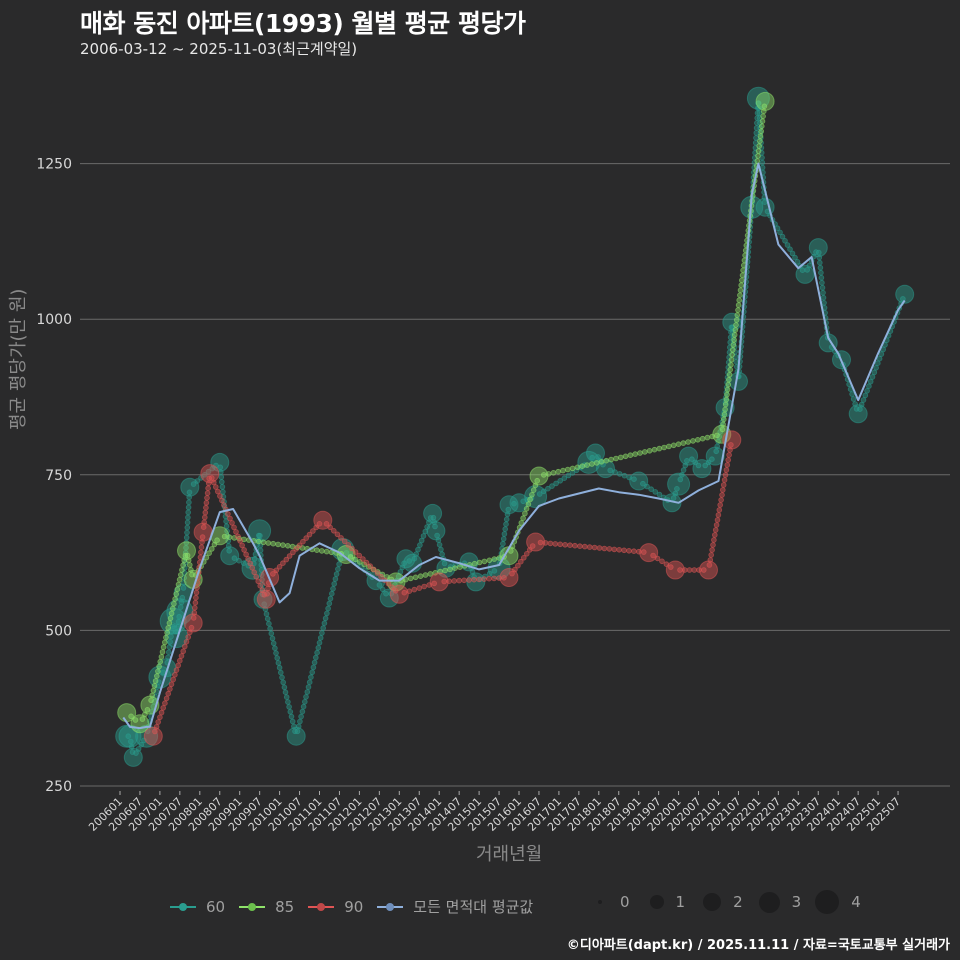 The height and width of the screenshot is (960, 960). I want to click on size-legend-item: 1, so click(662, 902).